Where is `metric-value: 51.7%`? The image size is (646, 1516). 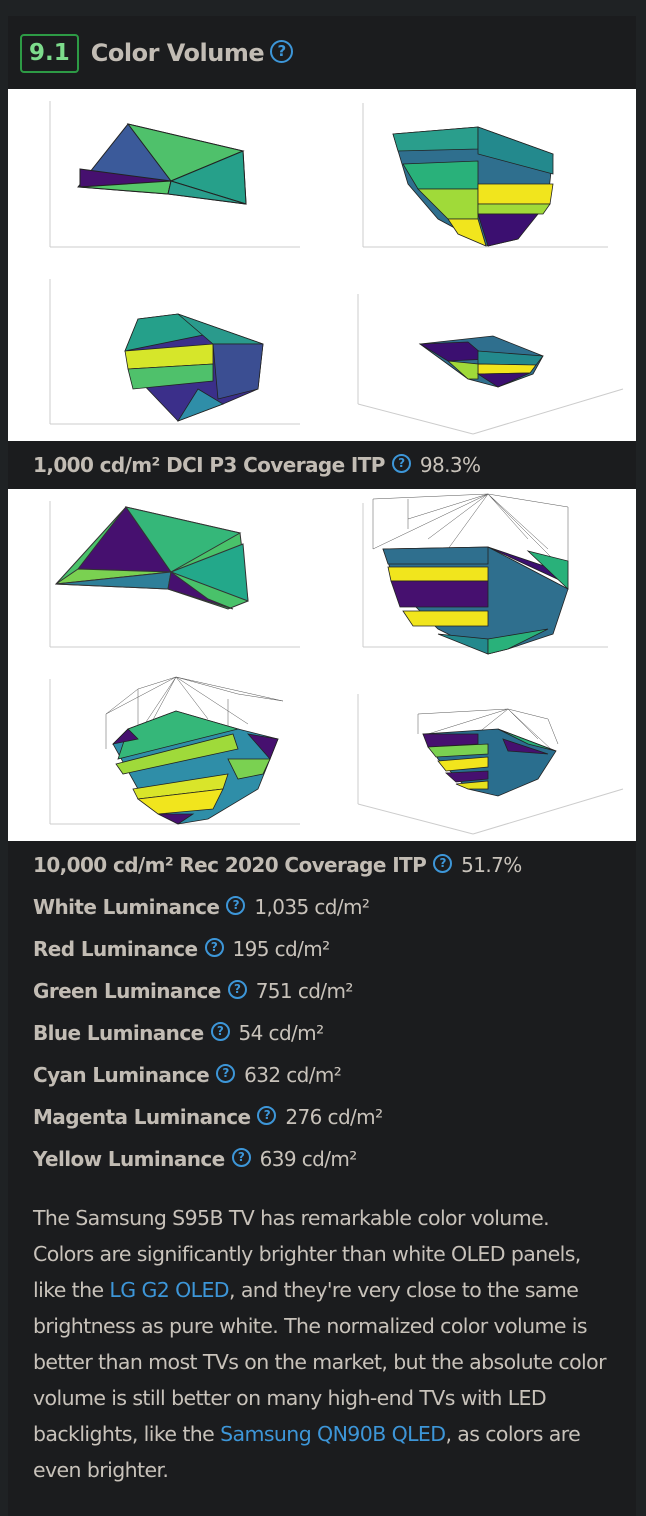 metric-value: 51.7% is located at coordinates (491, 865).